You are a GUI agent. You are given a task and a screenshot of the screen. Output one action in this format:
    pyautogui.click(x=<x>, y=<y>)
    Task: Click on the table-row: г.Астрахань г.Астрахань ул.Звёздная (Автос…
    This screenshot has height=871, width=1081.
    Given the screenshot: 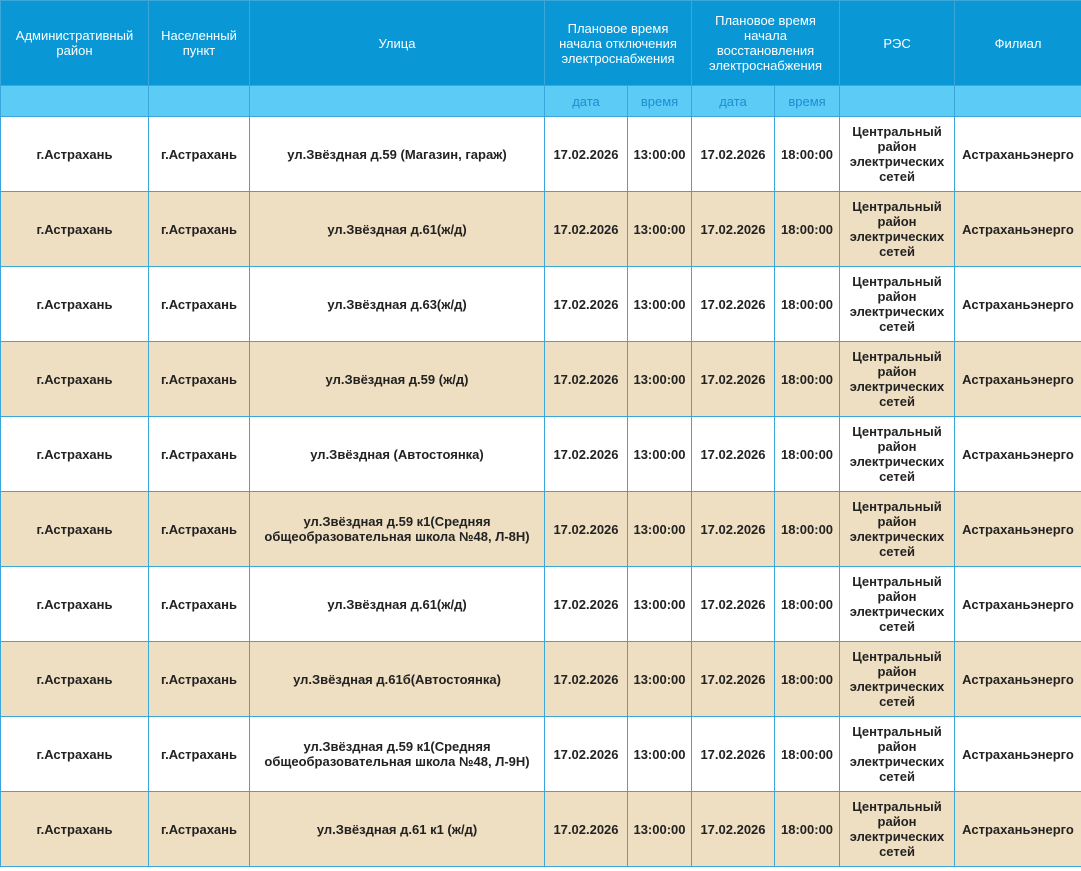 What is the action you would take?
    pyautogui.click(x=540, y=454)
    